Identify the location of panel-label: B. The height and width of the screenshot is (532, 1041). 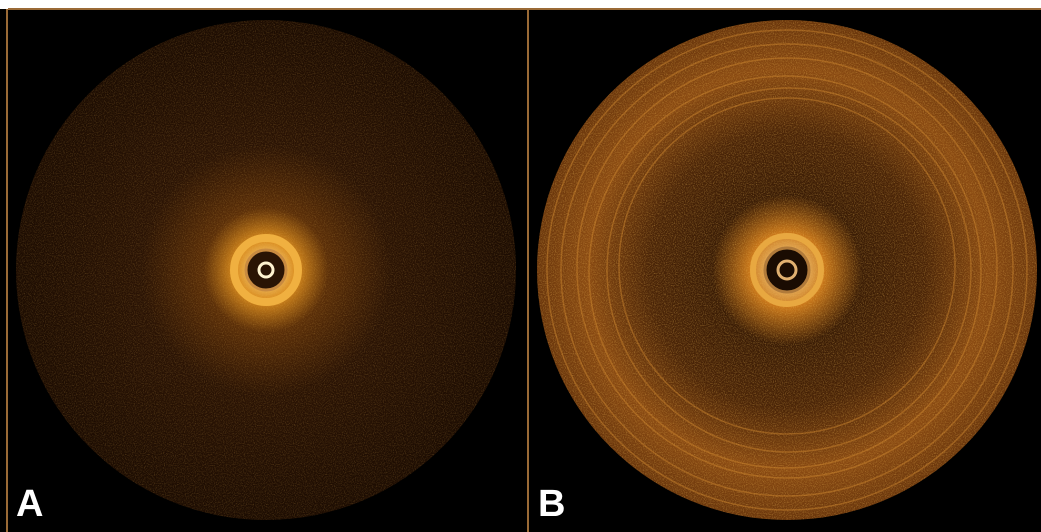
(551, 504).